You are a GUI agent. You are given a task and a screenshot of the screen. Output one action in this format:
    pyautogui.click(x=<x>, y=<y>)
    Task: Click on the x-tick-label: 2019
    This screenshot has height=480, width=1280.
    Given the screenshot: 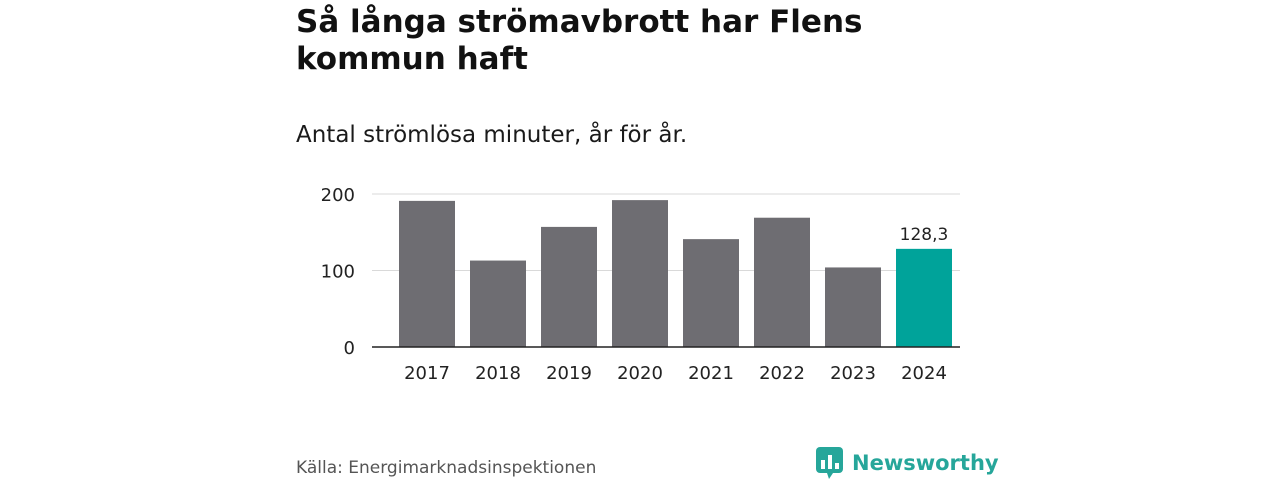 What is the action you would take?
    pyautogui.click(x=569, y=373)
    